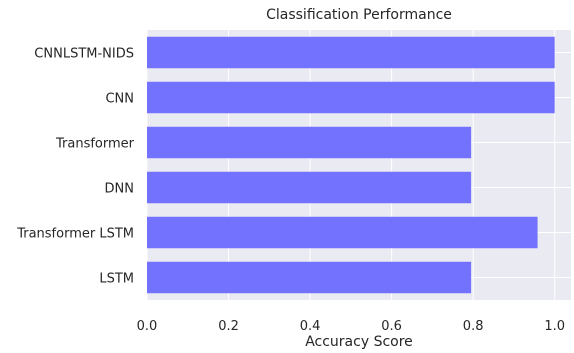 This screenshot has width=574, height=353. Describe the element at coordinates (391, 326) in the screenshot. I see `x-tick-label: 0.6` at that location.